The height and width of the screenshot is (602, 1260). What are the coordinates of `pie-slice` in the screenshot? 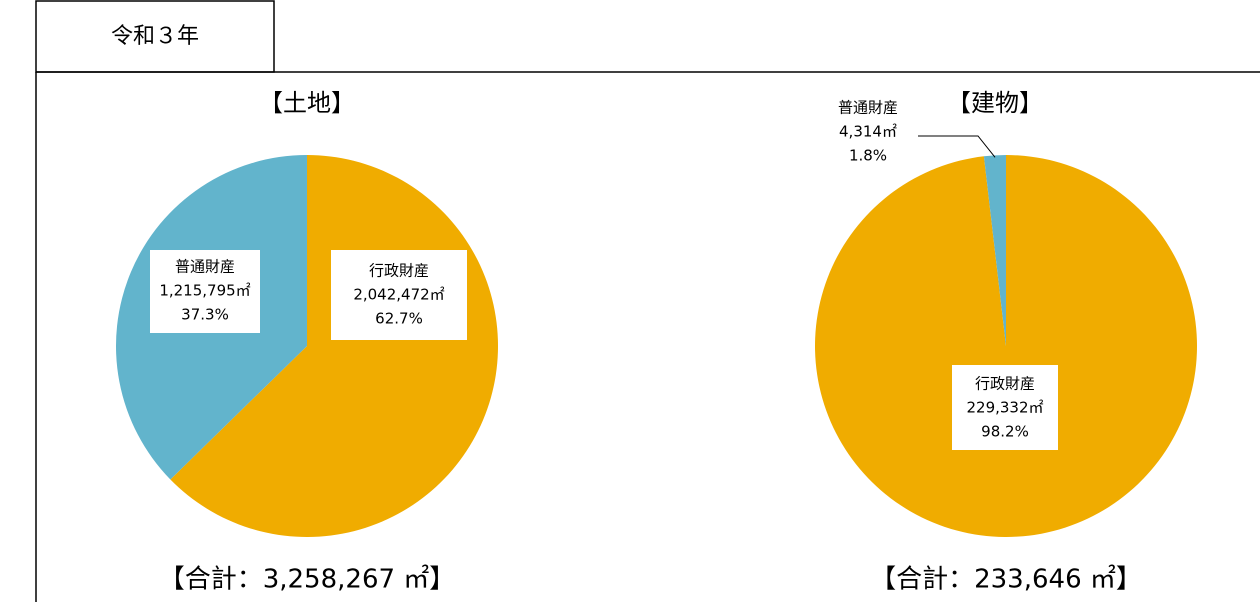 It's located at (994, 250).